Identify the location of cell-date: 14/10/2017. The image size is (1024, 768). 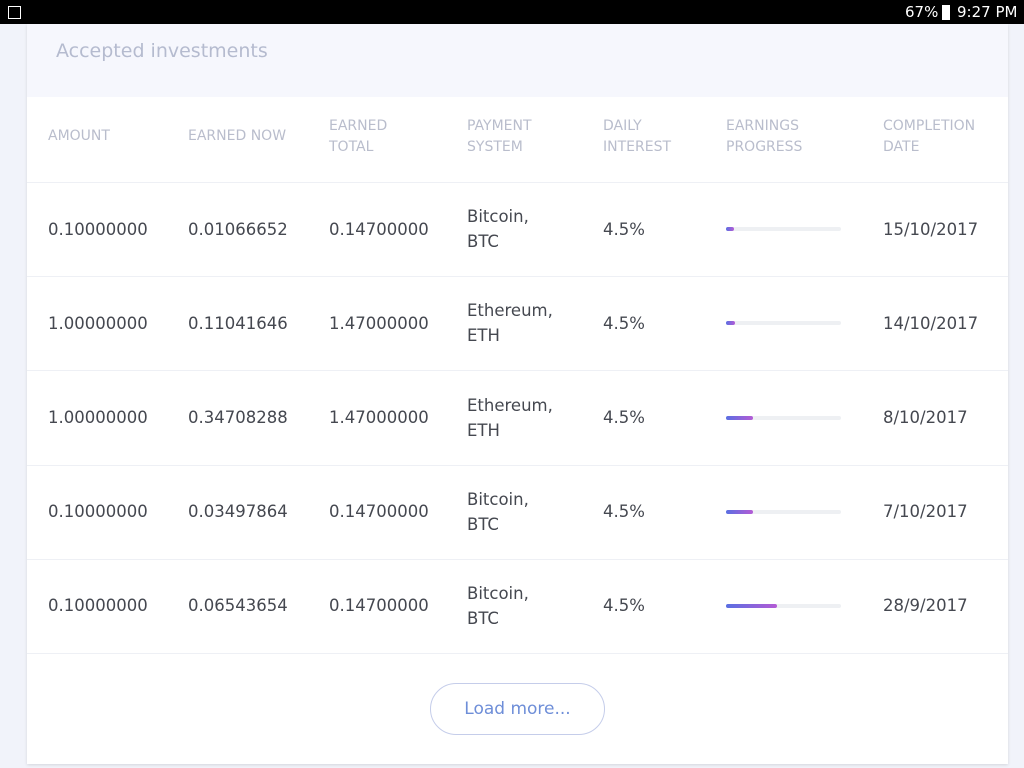
(931, 323).